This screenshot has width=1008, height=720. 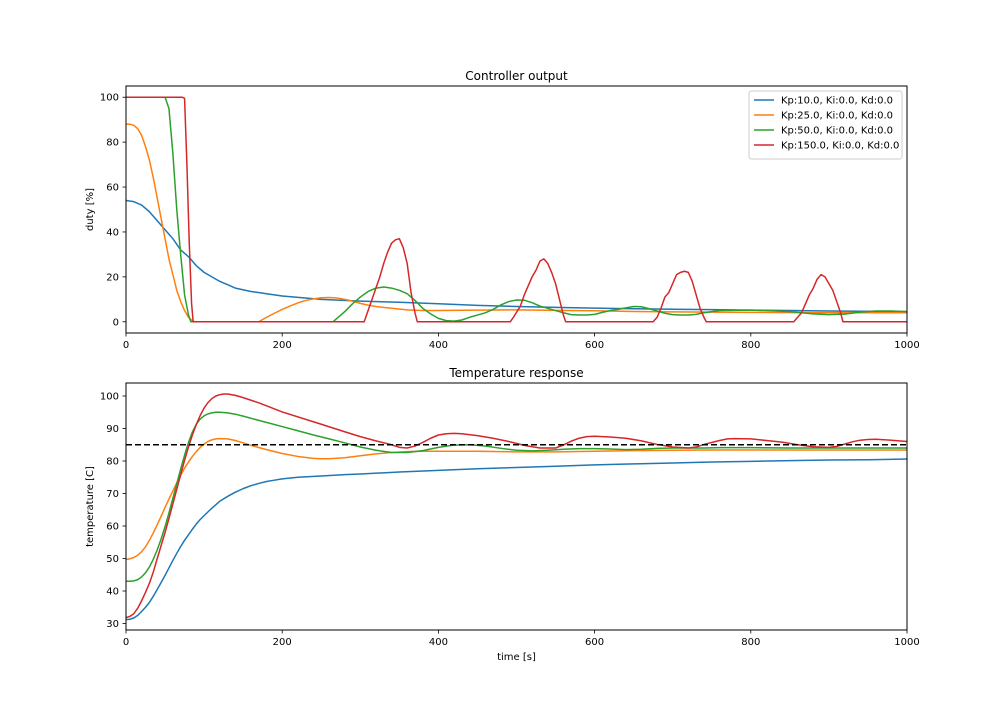 What do you see at coordinates (112, 277) in the screenshot?
I see `y-tick-label: 20` at bounding box center [112, 277].